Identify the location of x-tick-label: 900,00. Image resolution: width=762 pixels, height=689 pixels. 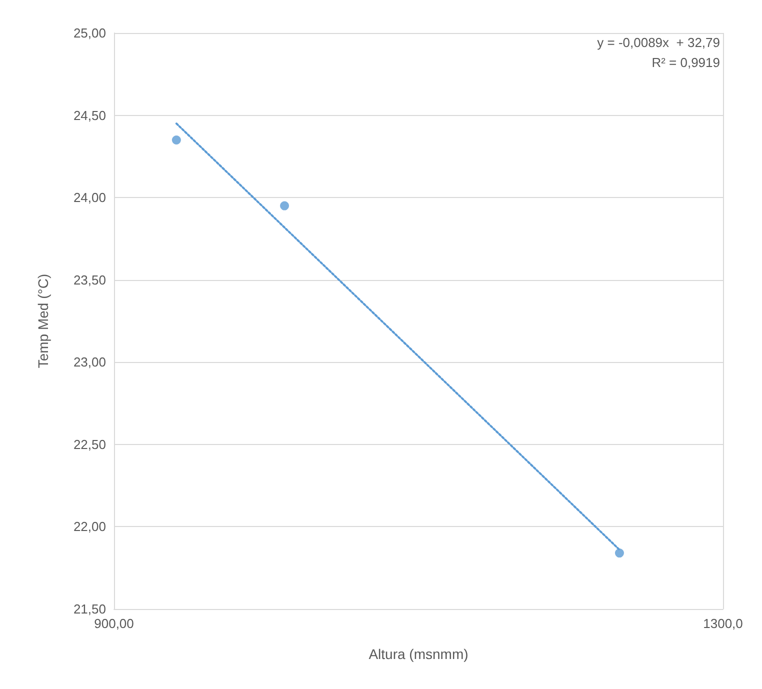
(114, 623).